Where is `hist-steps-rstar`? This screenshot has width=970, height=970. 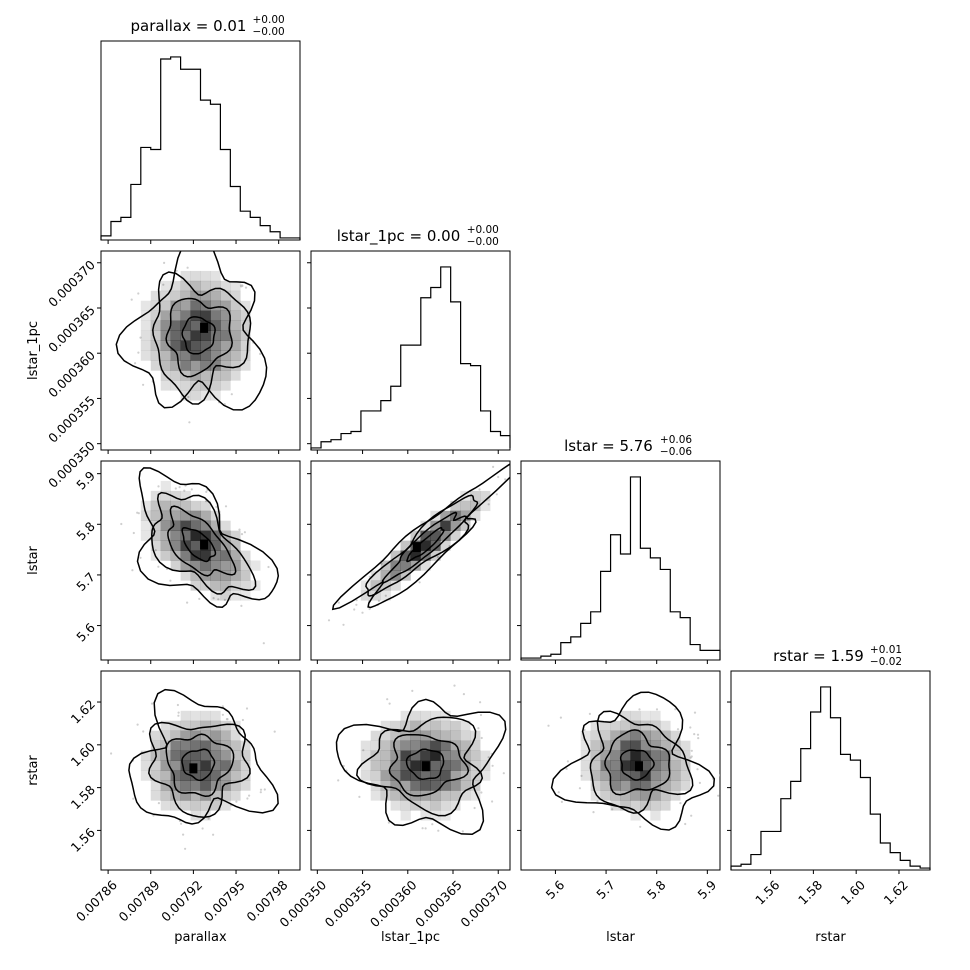 hist-steps-rstar is located at coordinates (830, 778).